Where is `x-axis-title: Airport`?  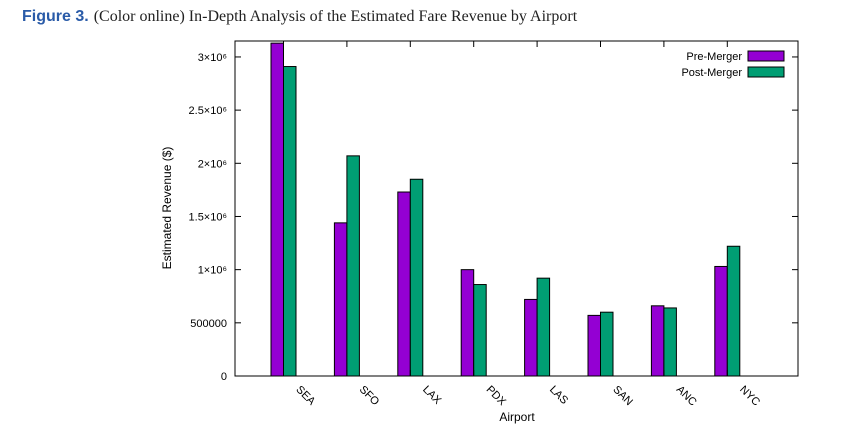
x-axis-title: Airport is located at coordinates (517, 417).